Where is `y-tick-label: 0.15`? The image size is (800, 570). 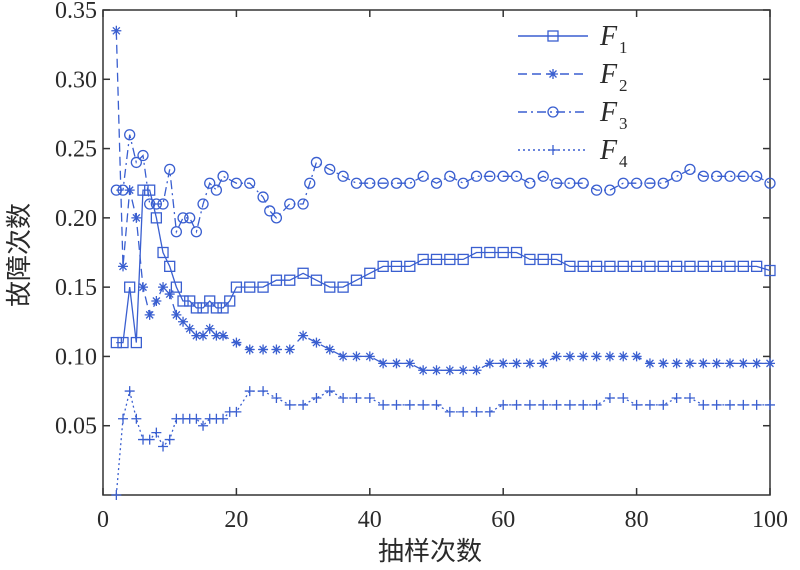
y-tick-label: 0.15 is located at coordinates (76, 288).